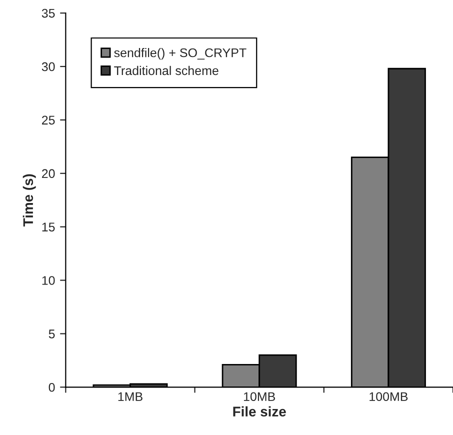 This screenshot has width=453, height=435. What do you see at coordinates (259, 411) in the screenshot?
I see `x-axis-title: File size` at bounding box center [259, 411].